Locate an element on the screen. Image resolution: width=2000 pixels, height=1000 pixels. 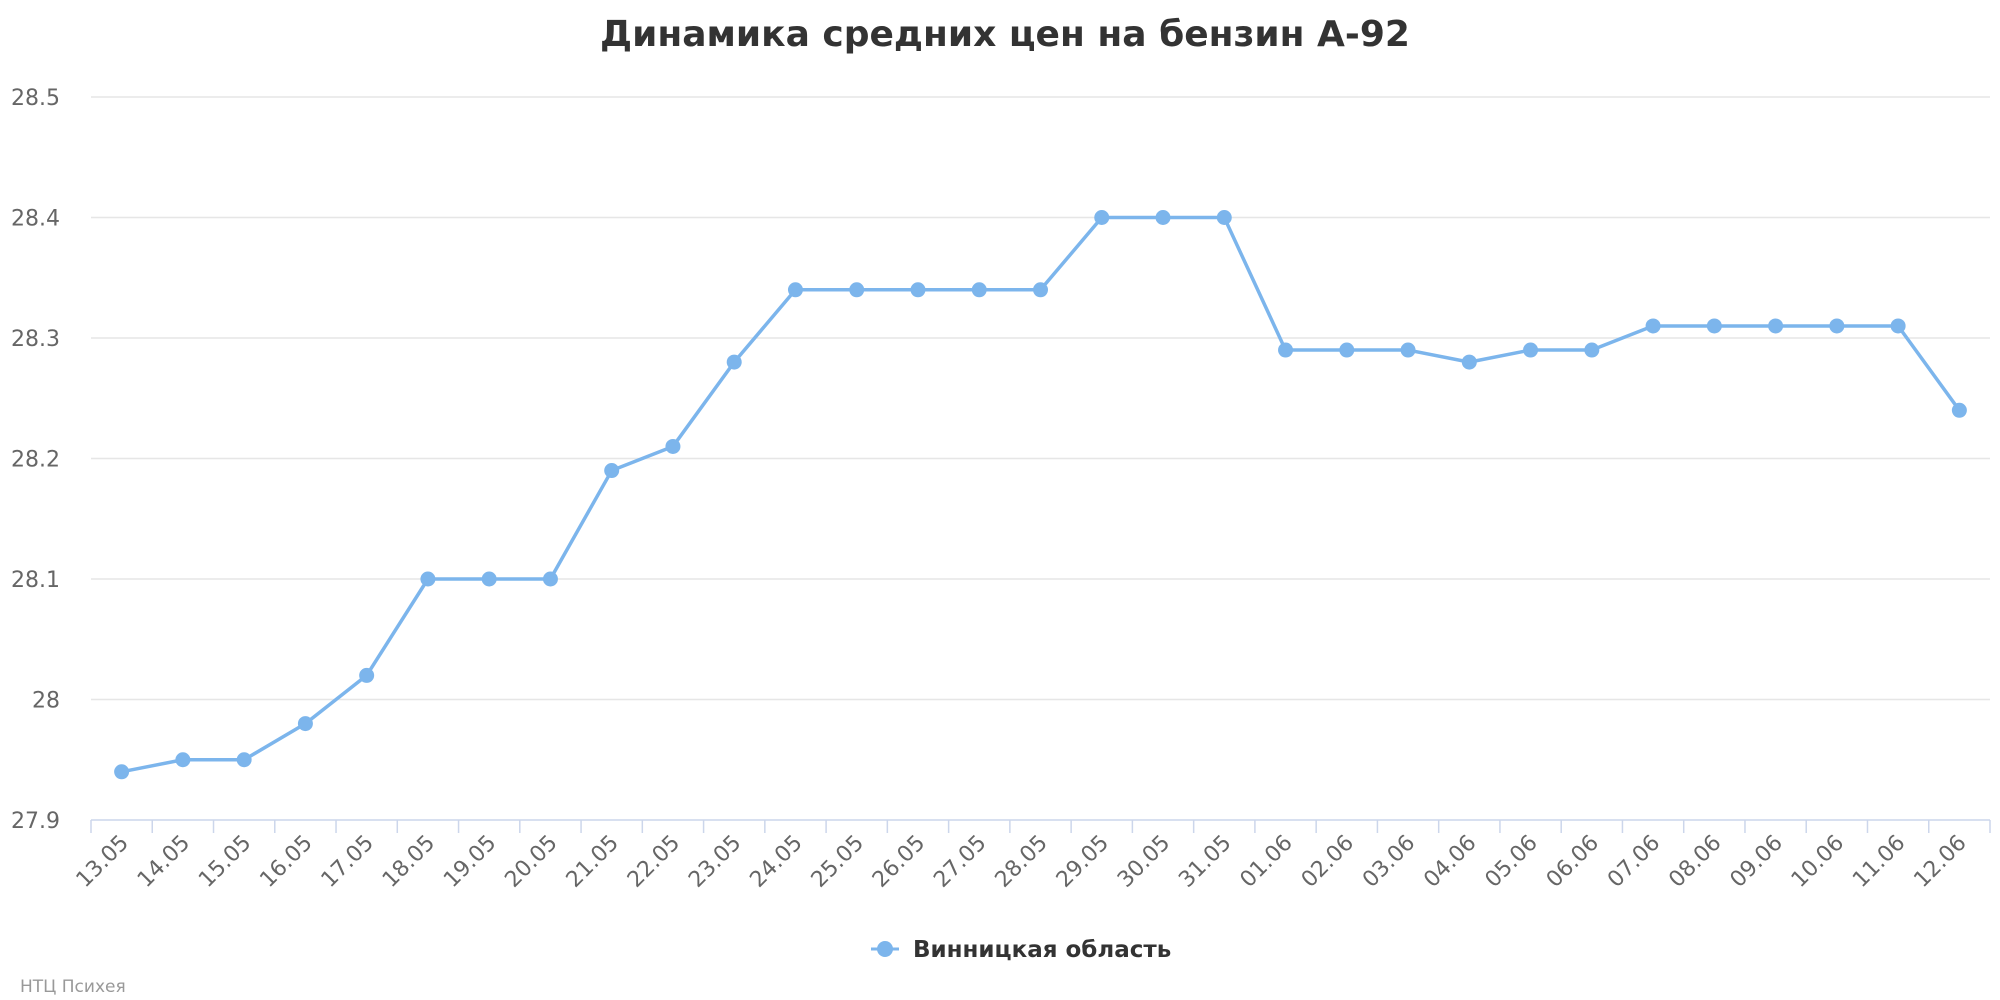
x-tick-label: 12.06 is located at coordinates (1940, 862).